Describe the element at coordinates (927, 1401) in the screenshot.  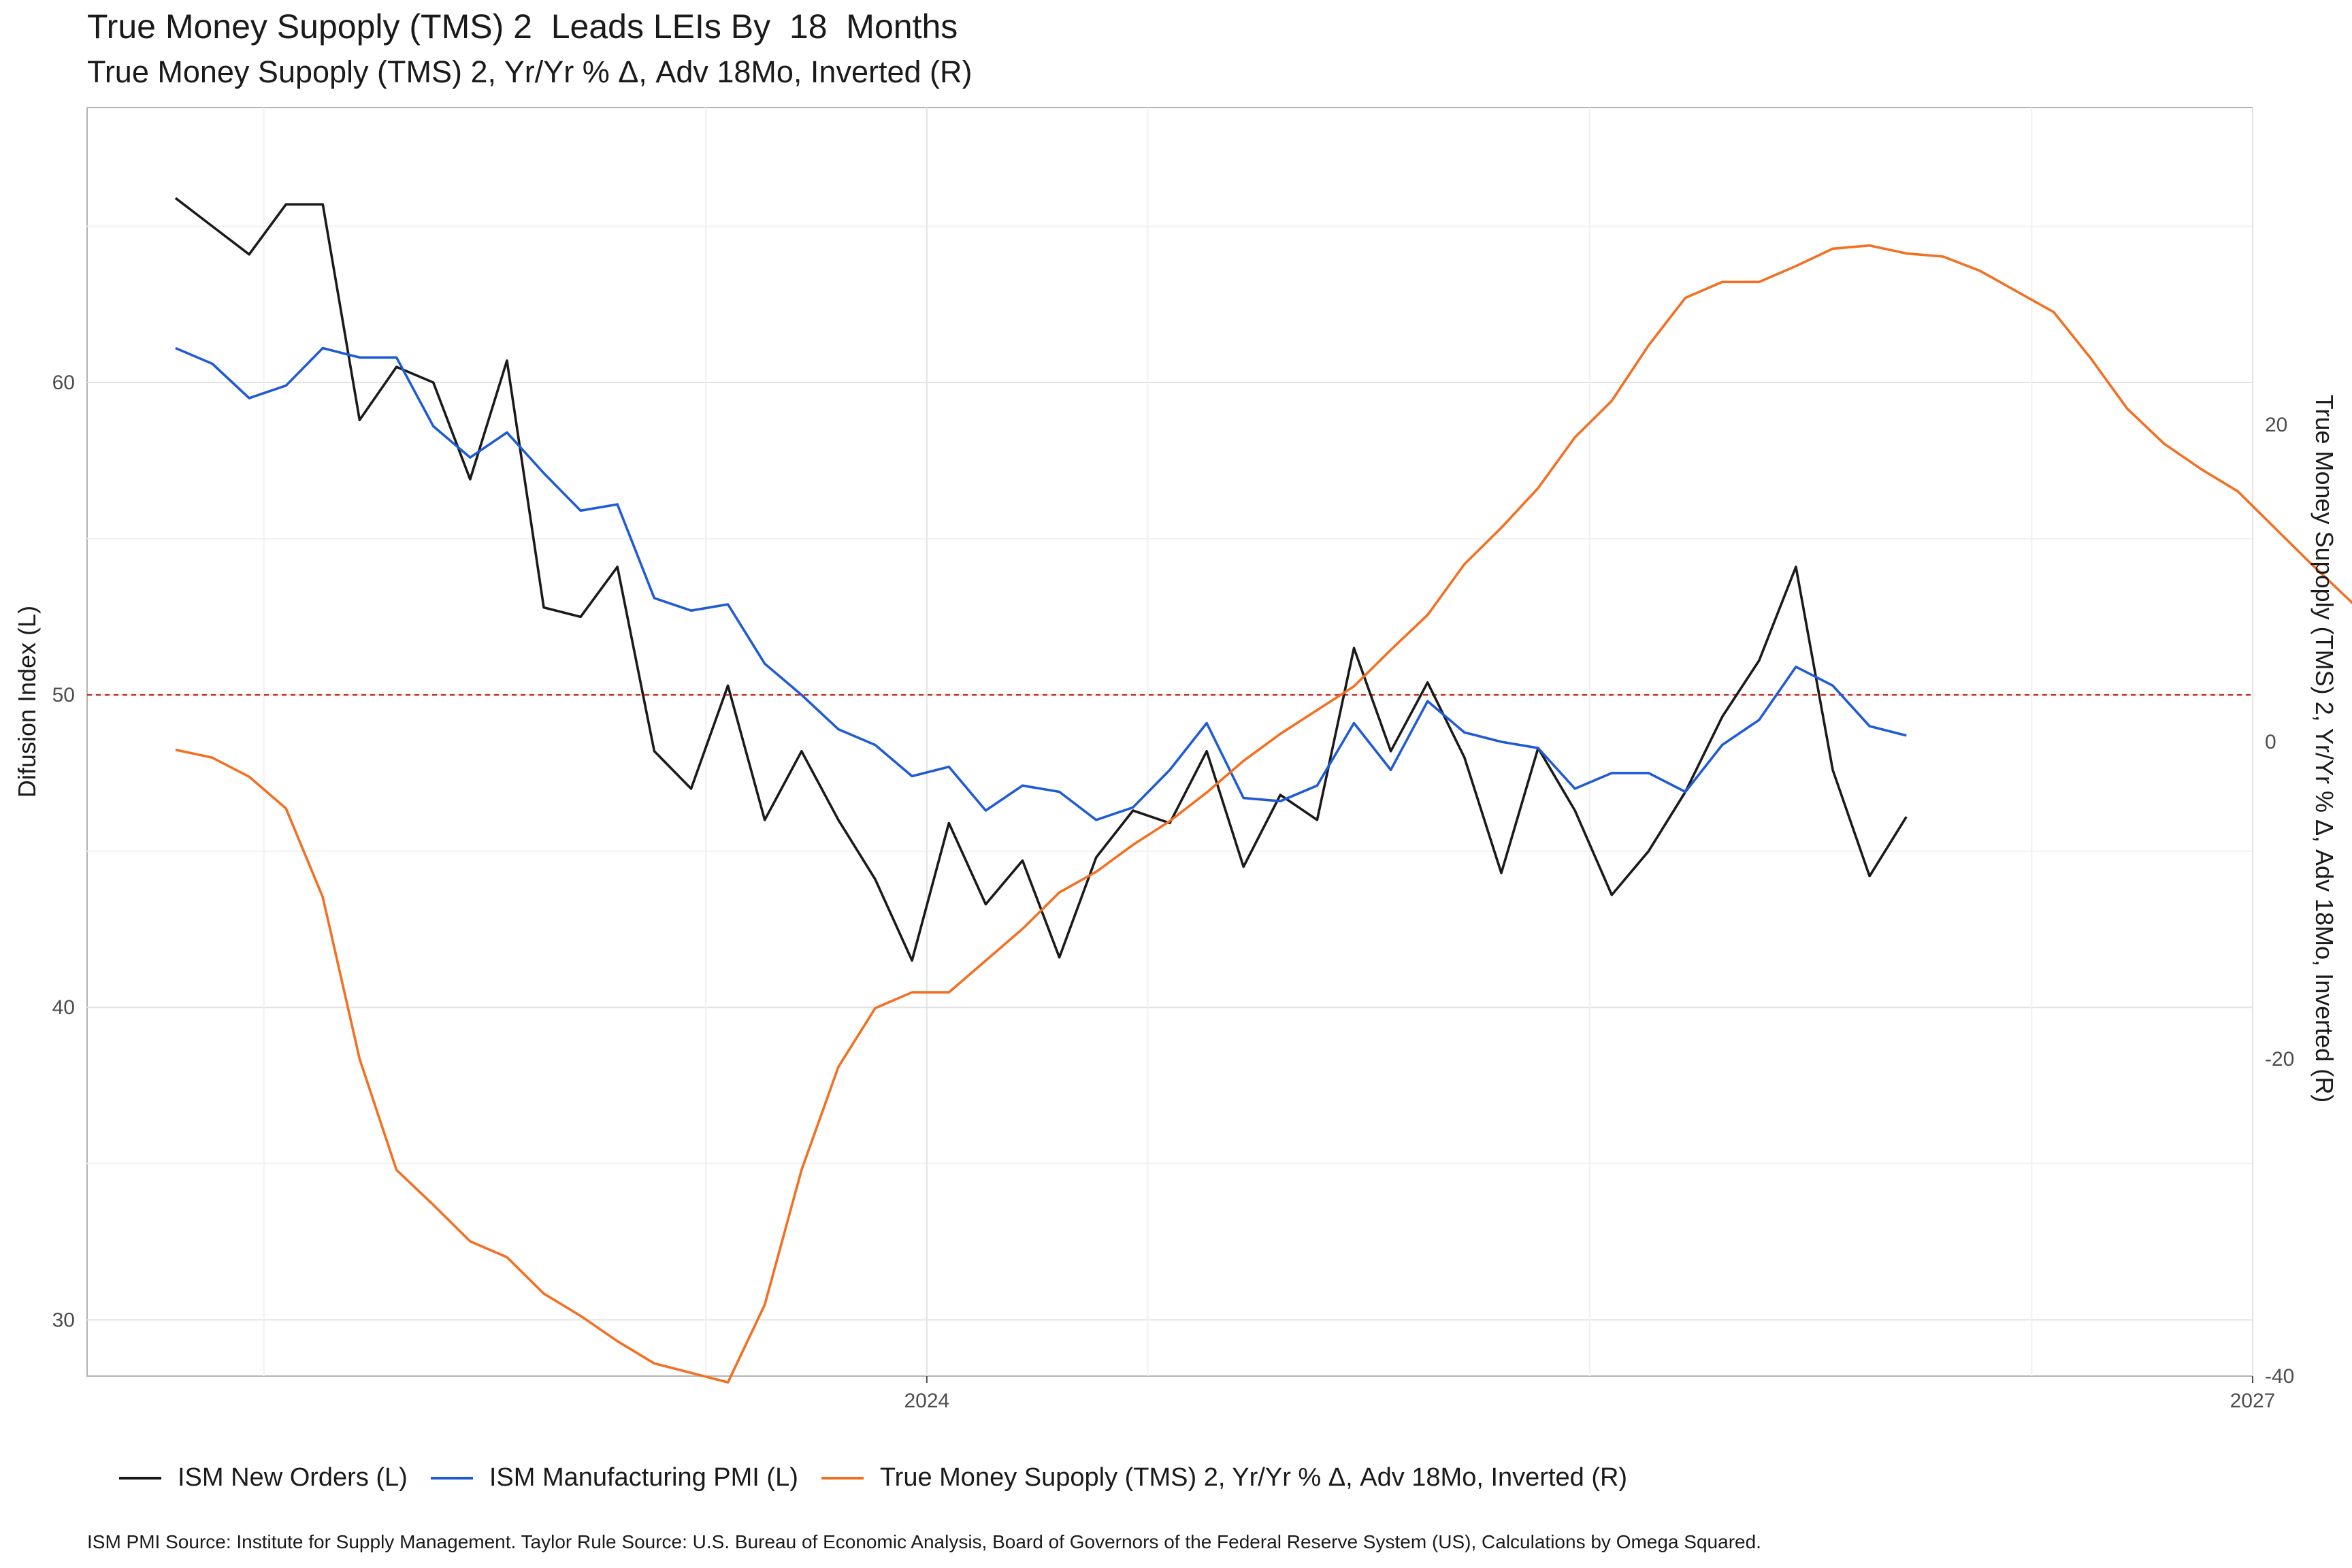
I see `x-tick-label: 2024` at that location.